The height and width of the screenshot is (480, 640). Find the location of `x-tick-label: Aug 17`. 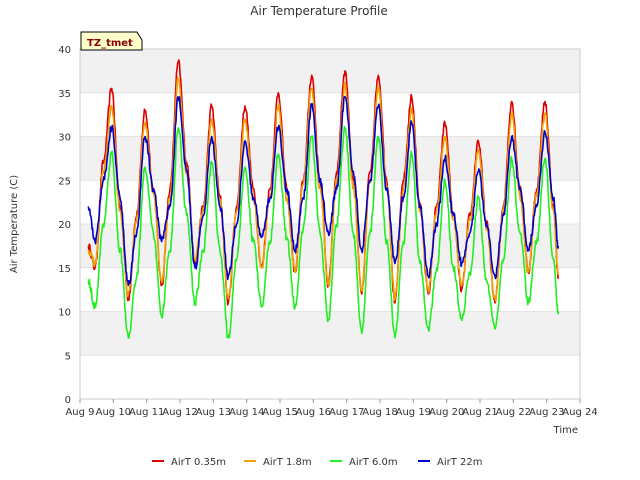

x-tick-label: Aug 17 is located at coordinates (346, 412).